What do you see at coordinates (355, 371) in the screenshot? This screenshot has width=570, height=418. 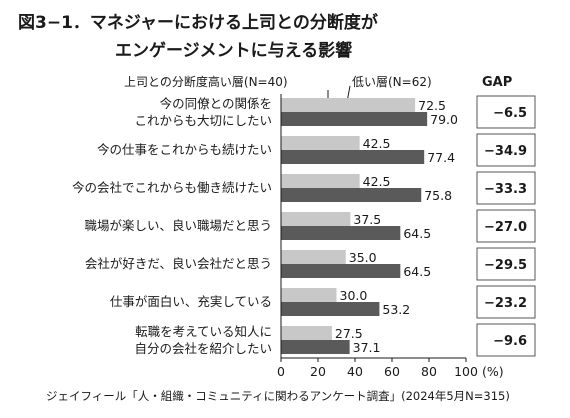 I see `x-tick-label: 40` at bounding box center [355, 371].